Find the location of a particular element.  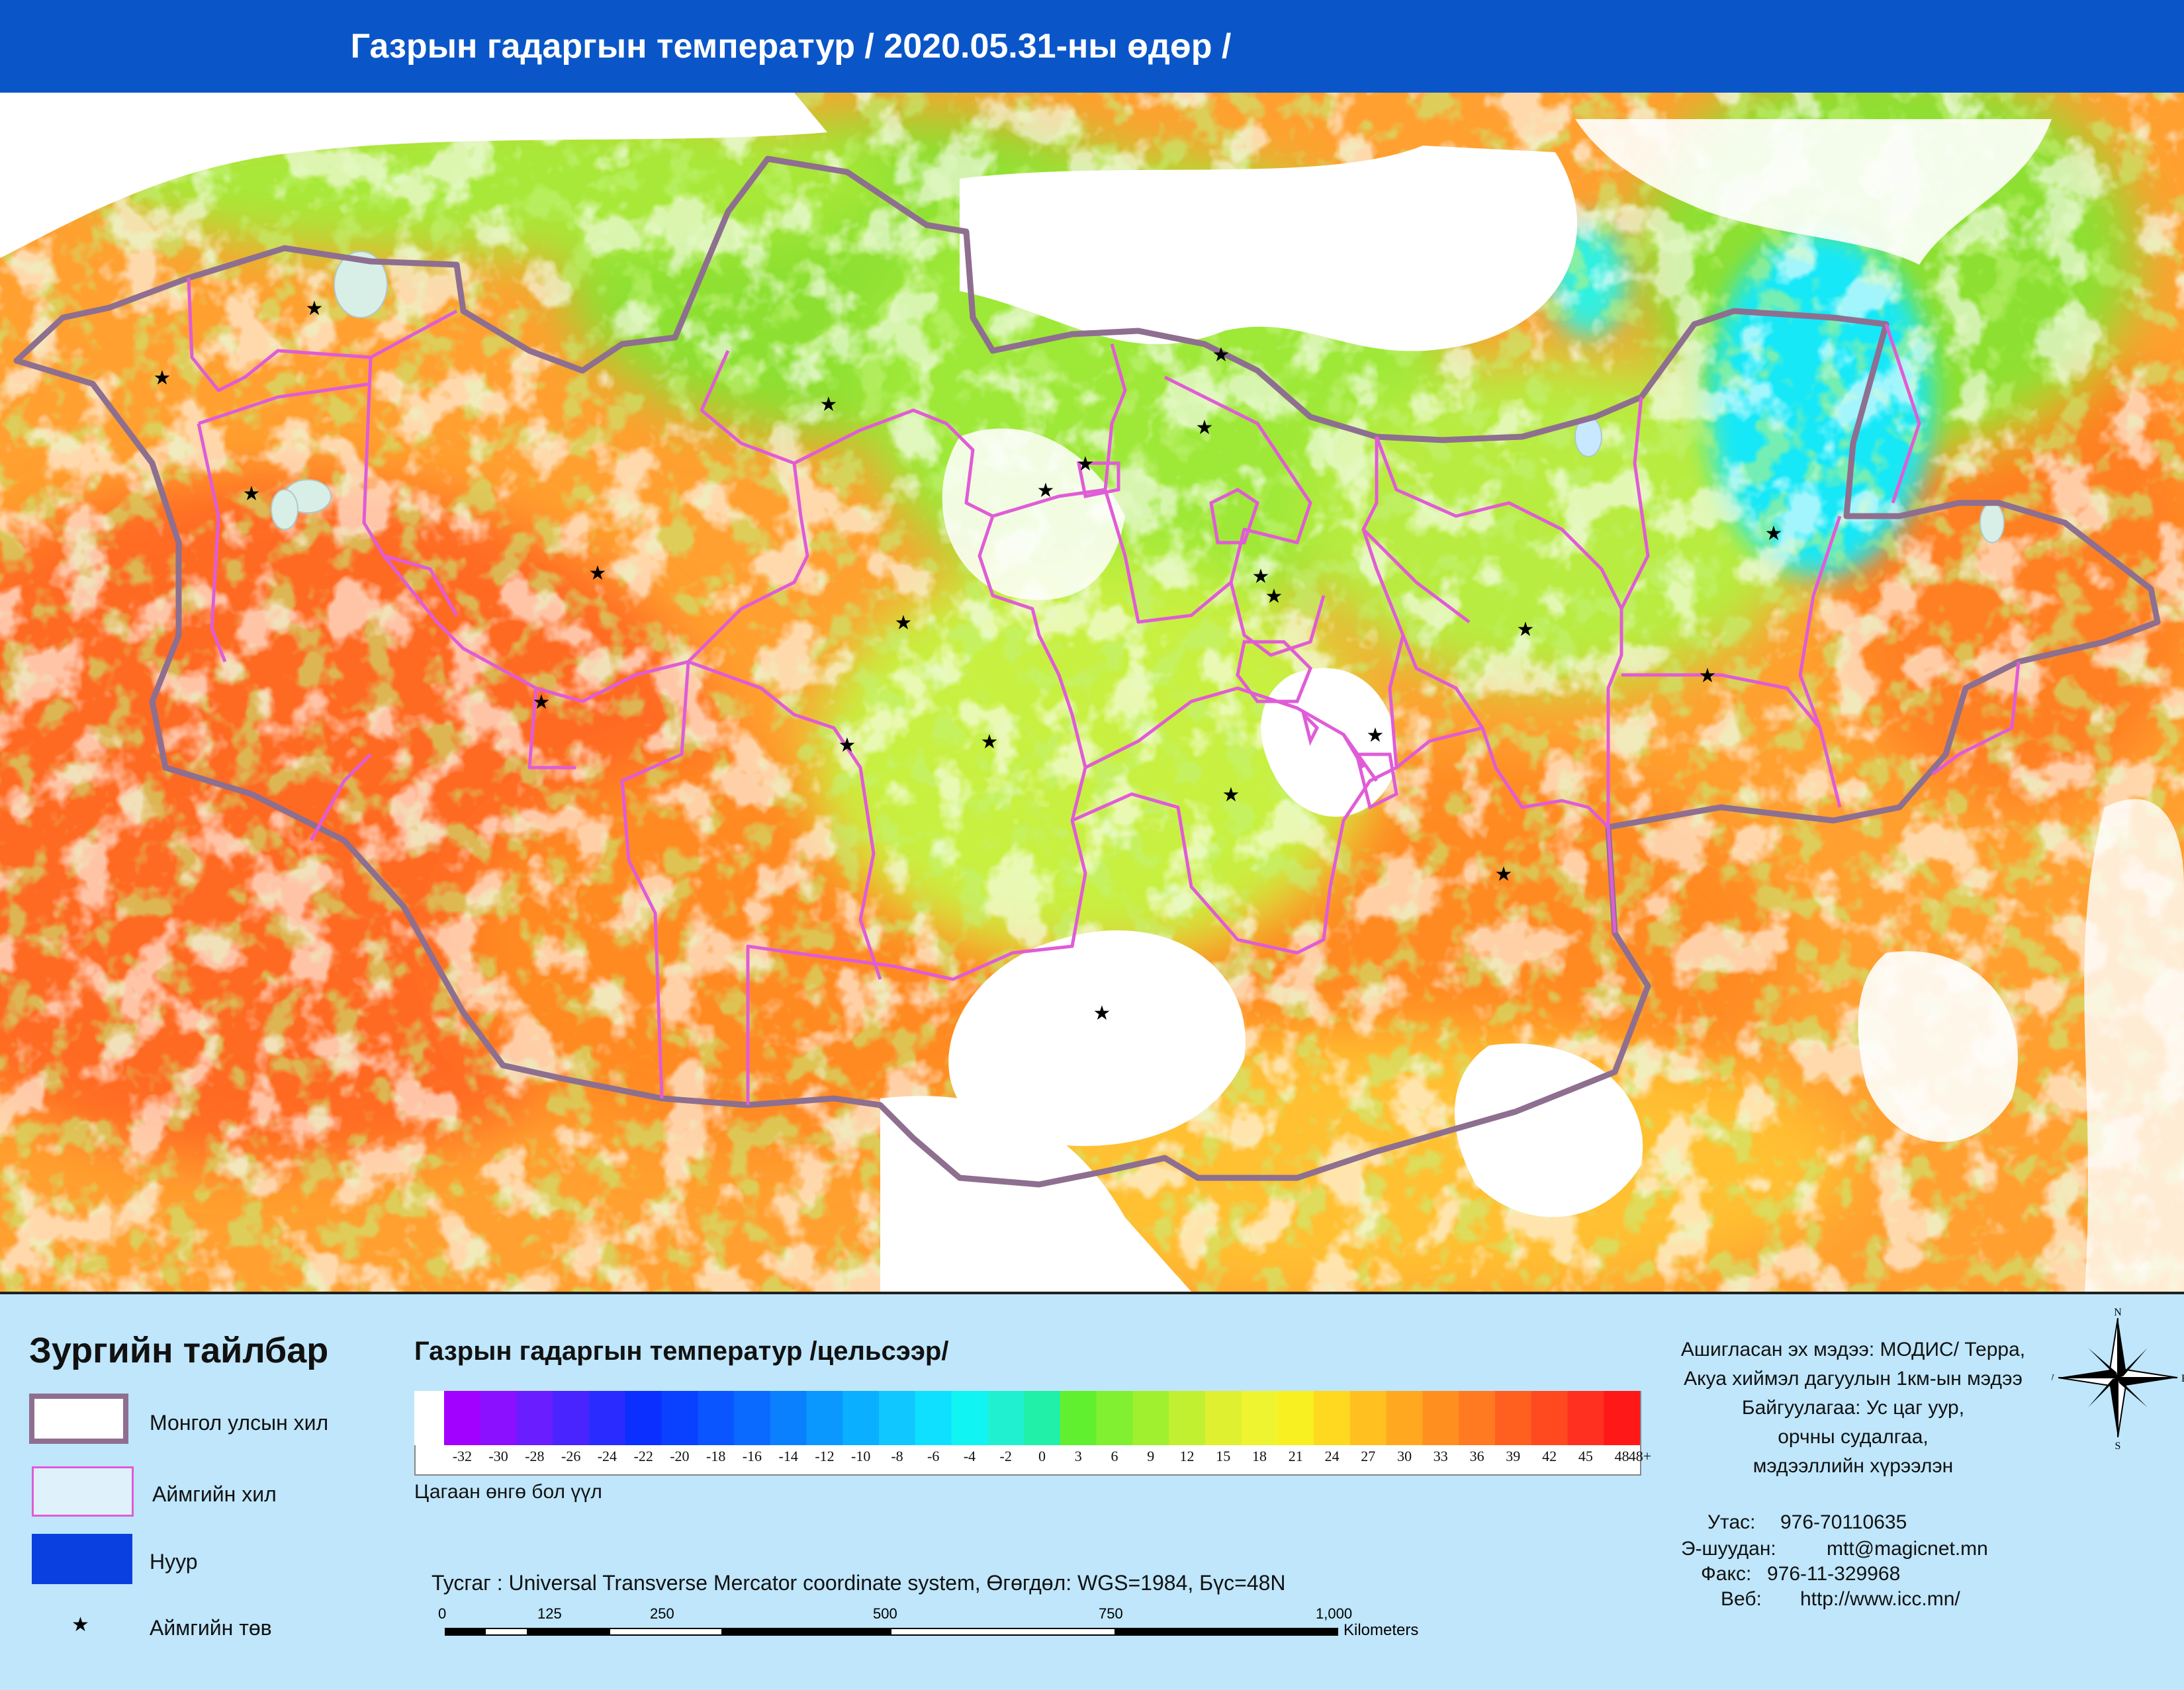

scale-tick-1000: 1,000 is located at coordinates (1334, 1613).